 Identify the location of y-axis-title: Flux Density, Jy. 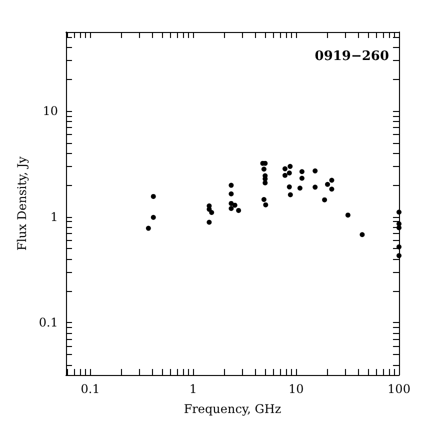
(22, 203).